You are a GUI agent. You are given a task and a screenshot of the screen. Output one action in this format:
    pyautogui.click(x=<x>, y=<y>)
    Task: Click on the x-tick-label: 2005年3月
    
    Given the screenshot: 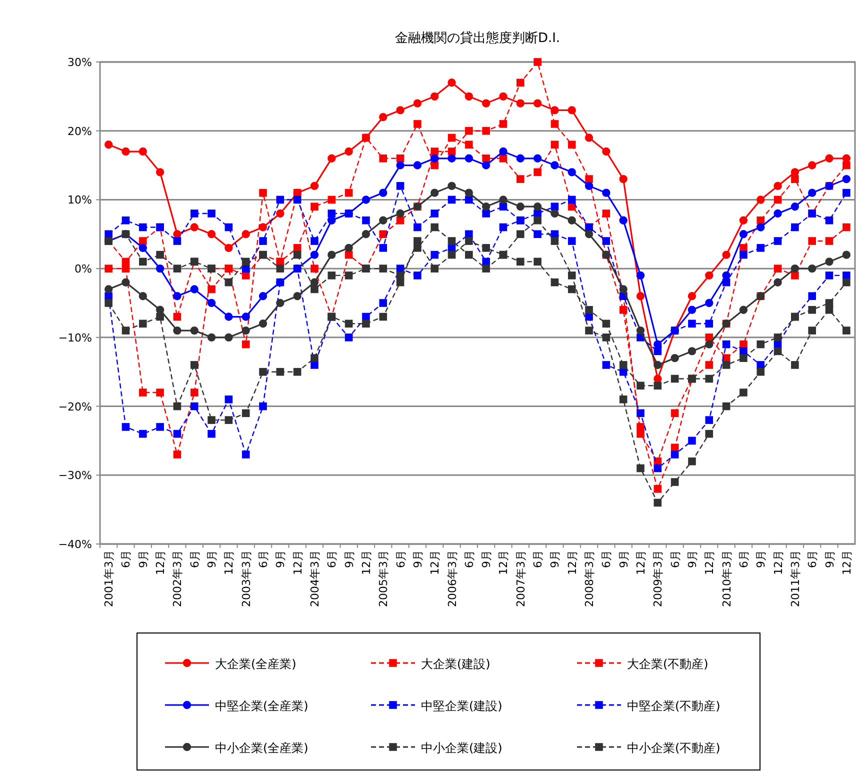 What is the action you would take?
    pyautogui.click(x=383, y=578)
    